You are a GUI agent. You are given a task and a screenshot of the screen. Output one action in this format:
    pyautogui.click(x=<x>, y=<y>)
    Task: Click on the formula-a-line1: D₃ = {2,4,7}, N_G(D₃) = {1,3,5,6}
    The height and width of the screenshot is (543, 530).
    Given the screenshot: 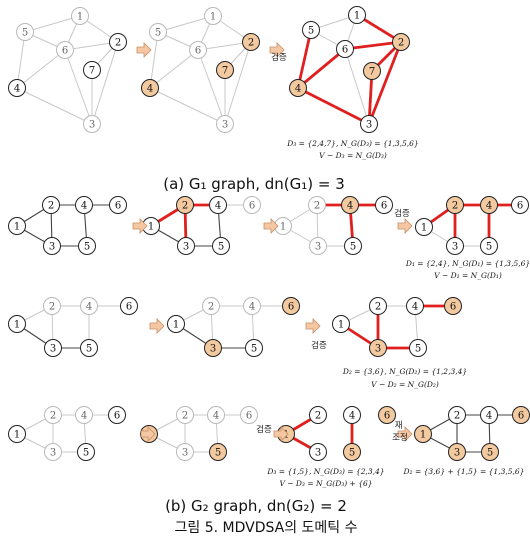 What is the action you would take?
    pyautogui.click(x=352, y=143)
    